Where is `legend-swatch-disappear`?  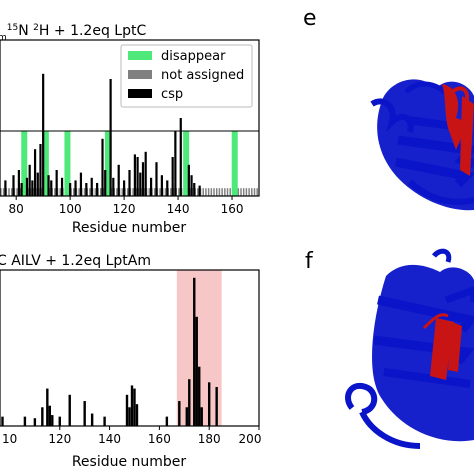 legend-swatch-disappear is located at coordinates (140, 55).